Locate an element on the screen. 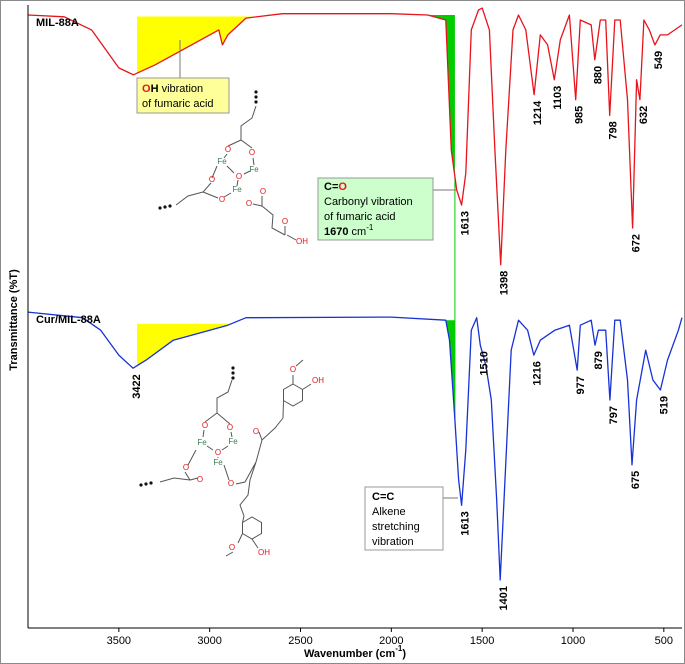  callout-span: H is located at coordinates (155, 89).